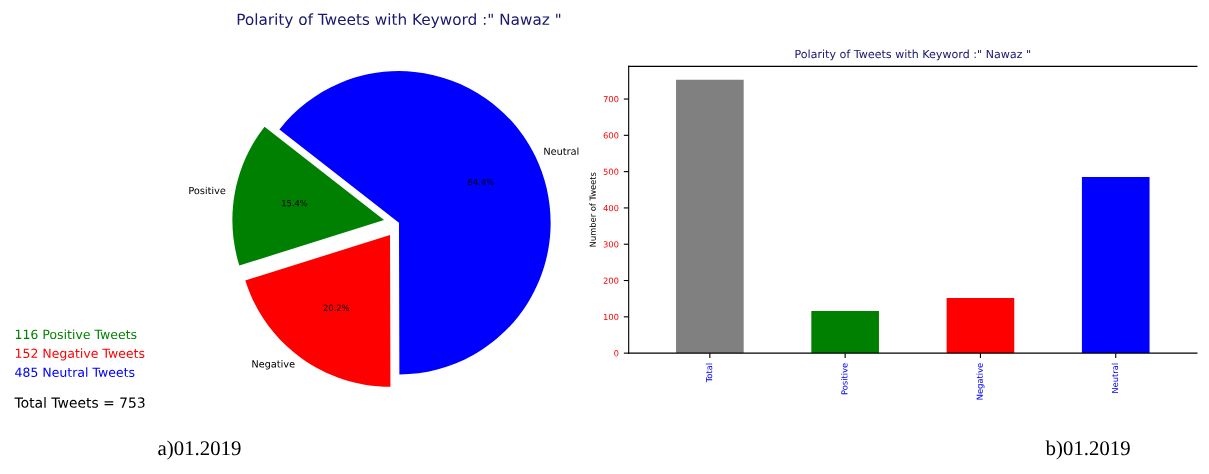 The width and height of the screenshot is (1209, 474). What do you see at coordinates (980, 381) in the screenshot?
I see `x-tick-label: Negative` at bounding box center [980, 381].